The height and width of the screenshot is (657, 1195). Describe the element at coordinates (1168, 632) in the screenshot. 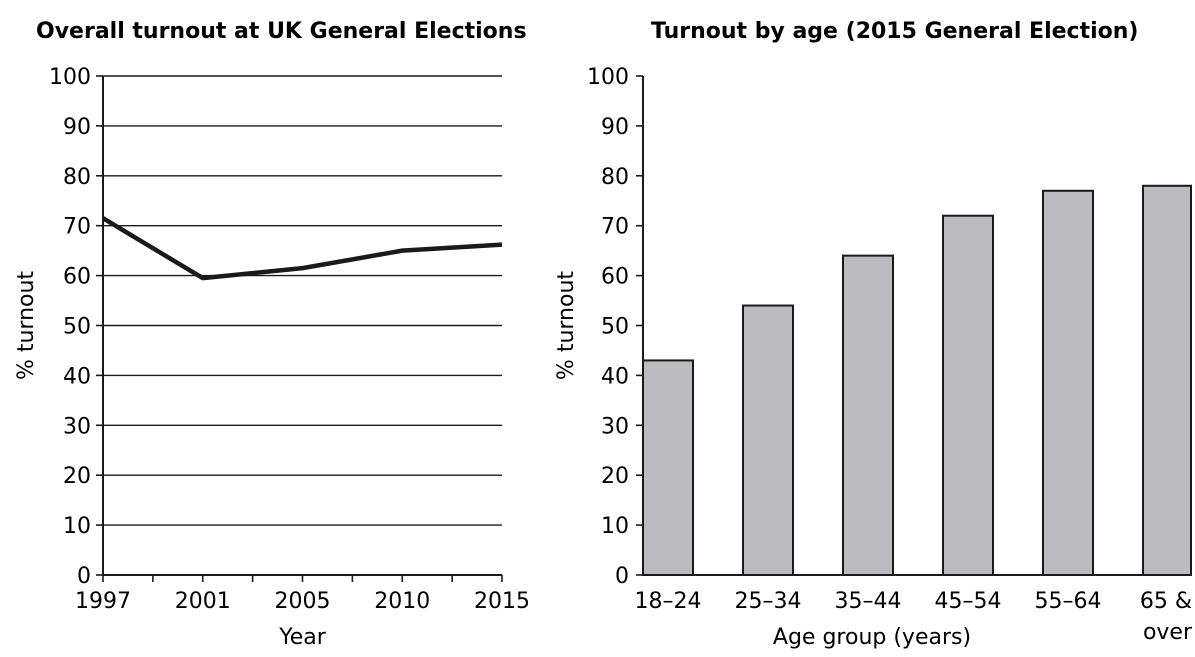

I see `x-tick-label: over` at that location.